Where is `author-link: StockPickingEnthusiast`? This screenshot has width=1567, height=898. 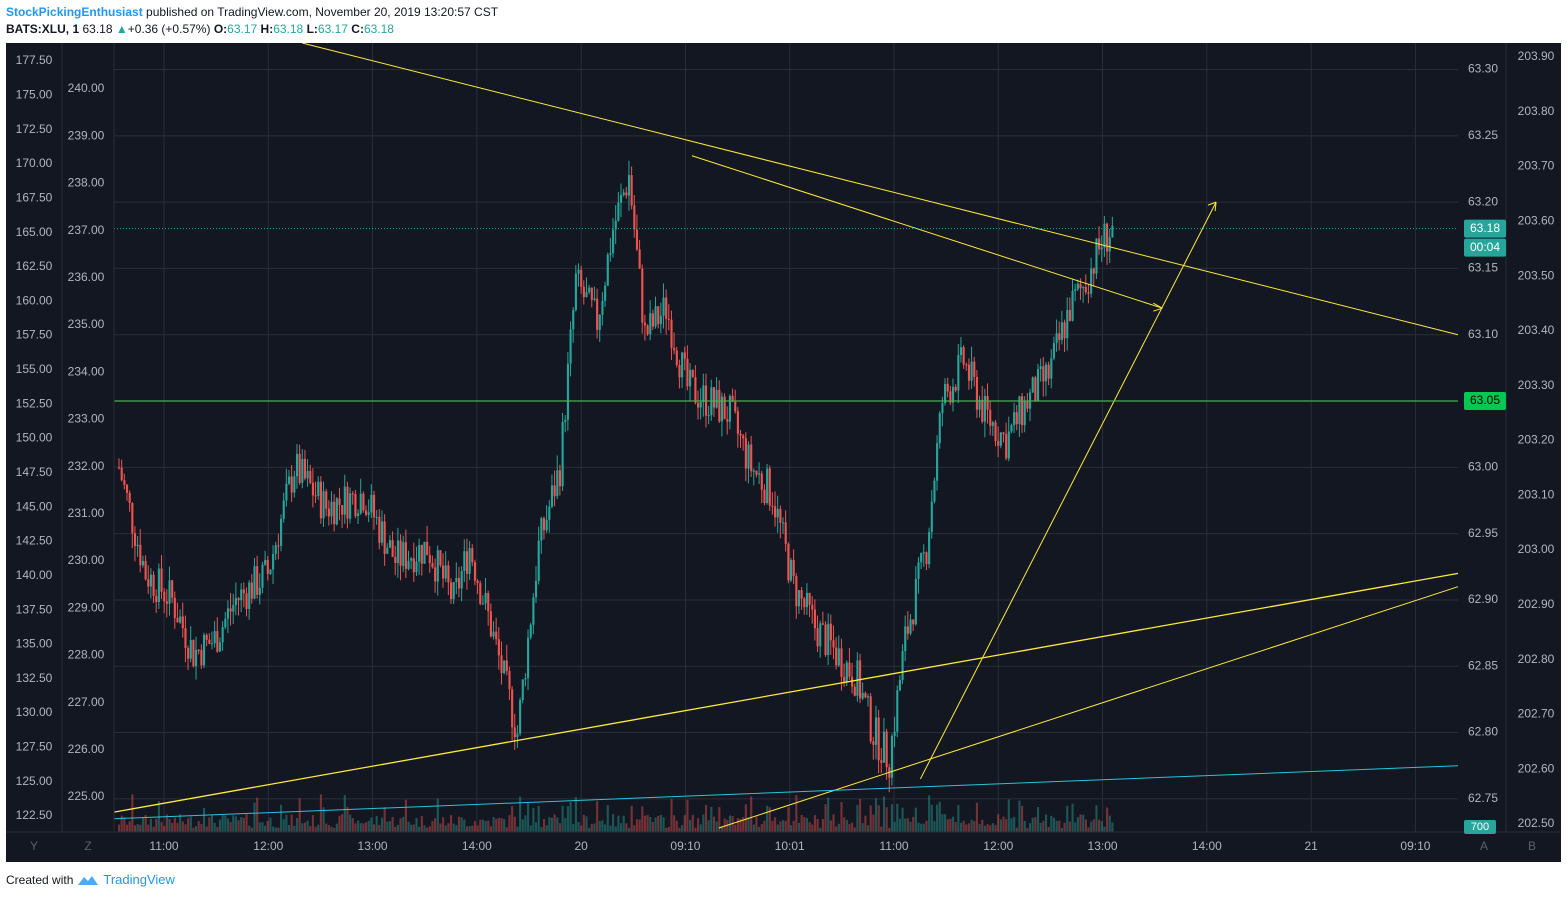
author-link: StockPickingEnthusiast is located at coordinates (74, 12).